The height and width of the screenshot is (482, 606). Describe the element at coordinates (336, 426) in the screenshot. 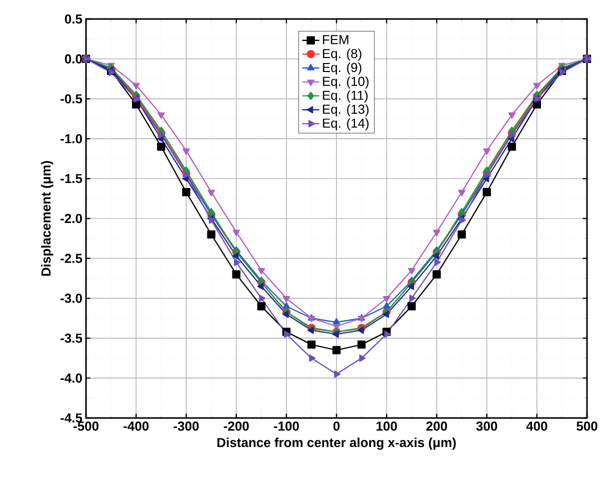

I see `x-tick-label: 0` at that location.